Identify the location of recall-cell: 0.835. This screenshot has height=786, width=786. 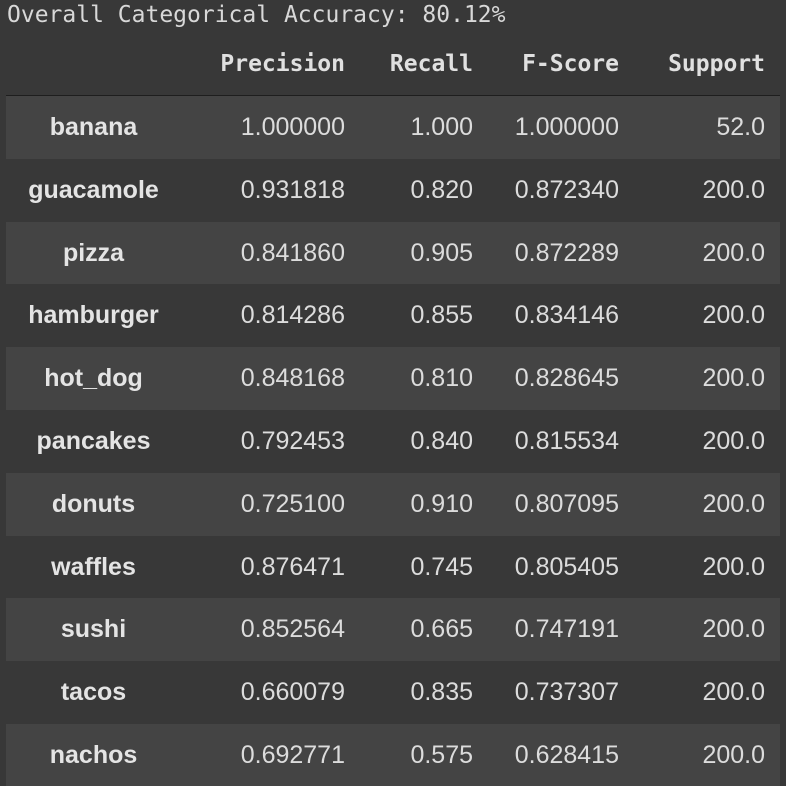
(441, 692).